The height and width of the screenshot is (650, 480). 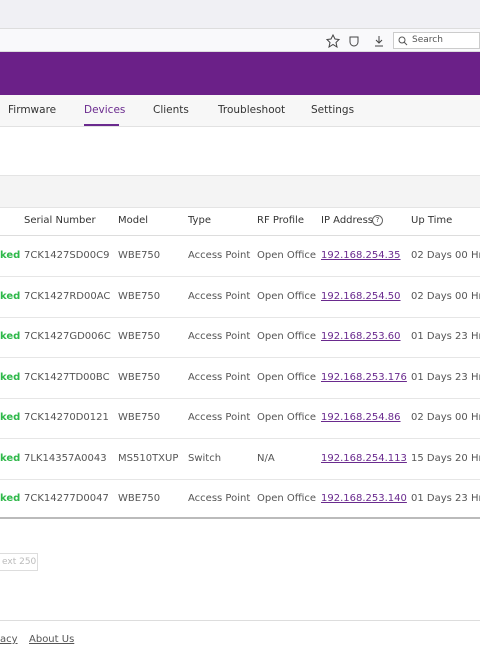 I want to click on cell: Switch, so click(x=205, y=458).